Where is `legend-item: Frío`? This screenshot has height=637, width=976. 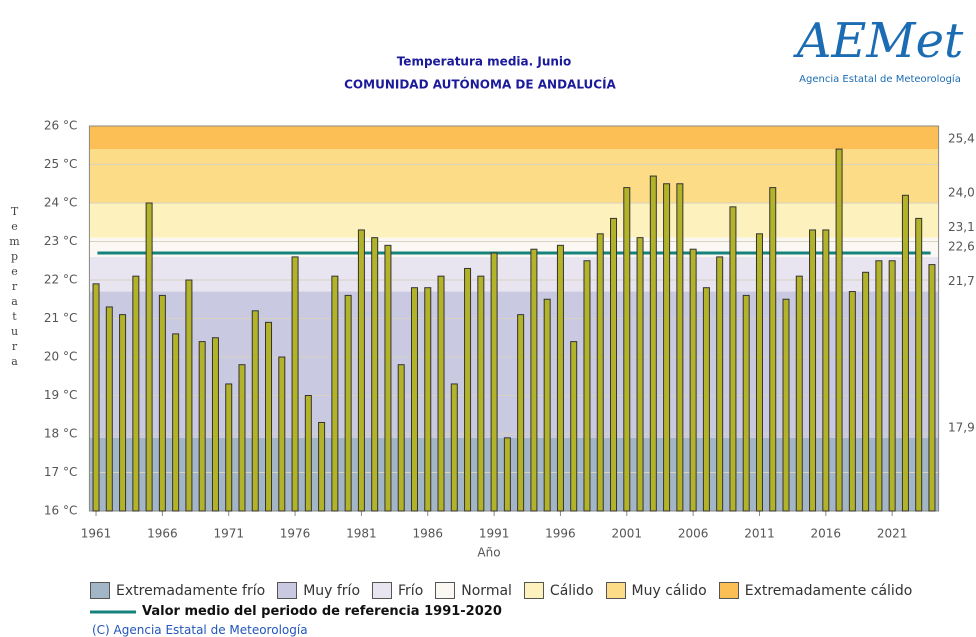 legend-item: Frío is located at coordinates (397, 590).